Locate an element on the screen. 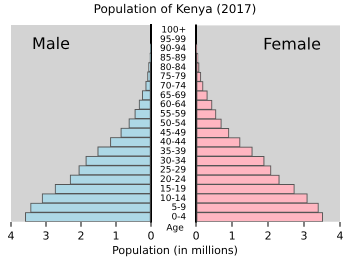  y-axis-title: Age is located at coordinates (175, 229).